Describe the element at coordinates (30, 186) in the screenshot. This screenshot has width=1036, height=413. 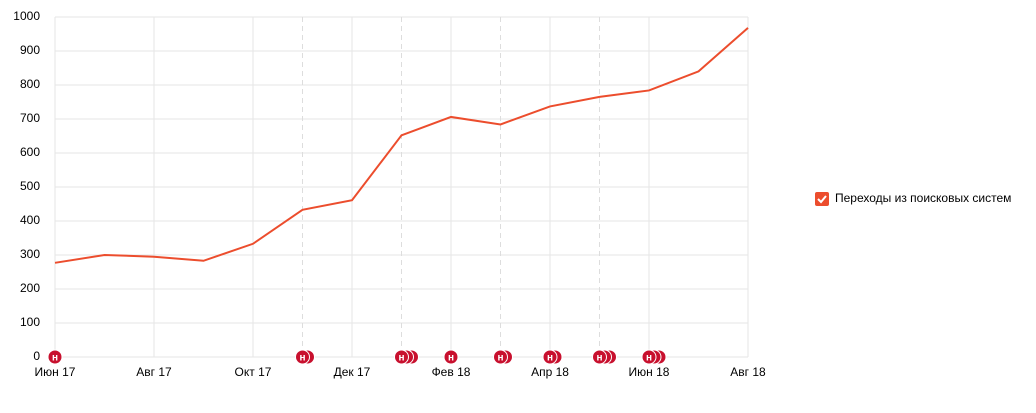
I see `y-tick-label: 500` at that location.